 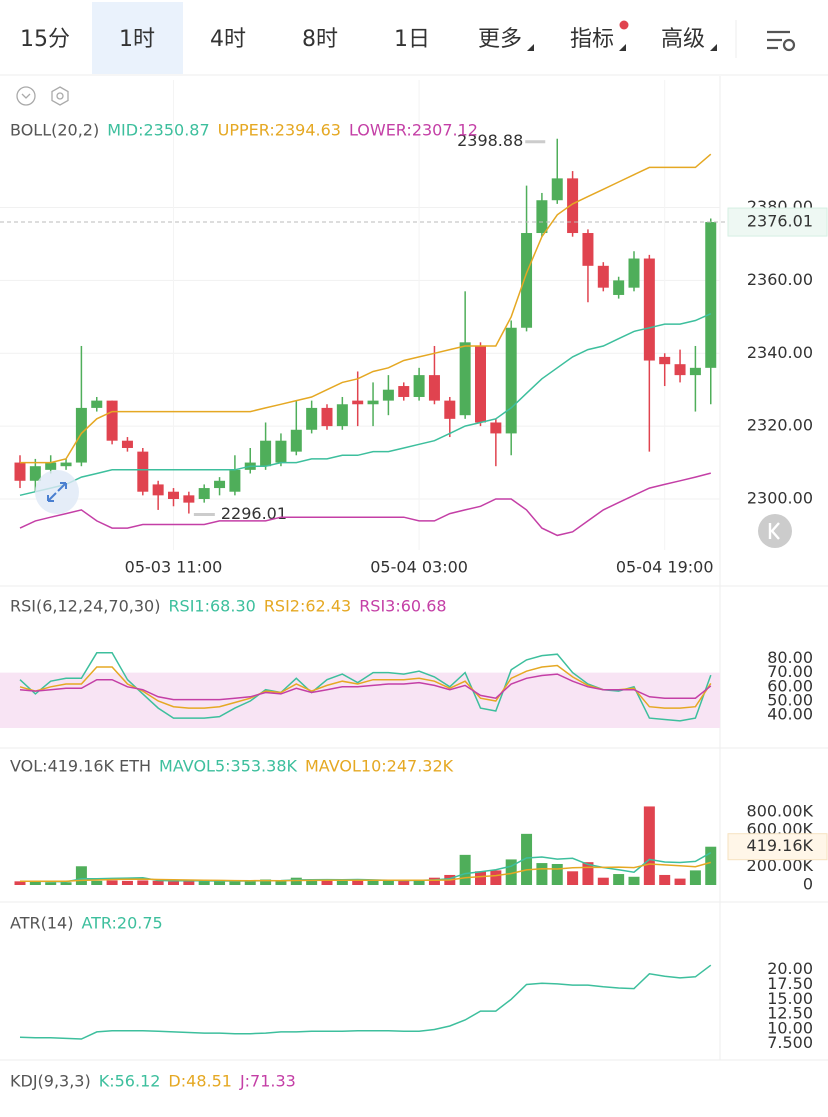 What do you see at coordinates (54, 130) in the screenshot?
I see `indicator-label: BOLL(20,2)` at bounding box center [54, 130].